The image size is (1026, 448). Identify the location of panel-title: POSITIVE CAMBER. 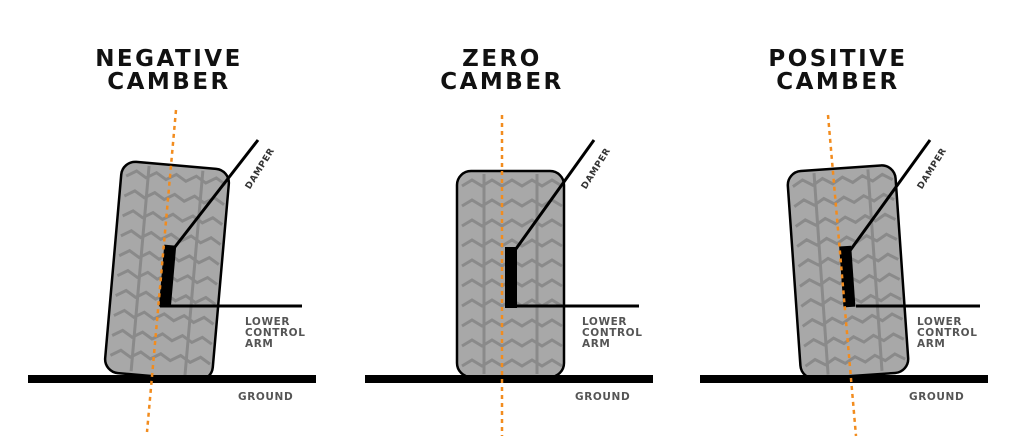
(838, 71).